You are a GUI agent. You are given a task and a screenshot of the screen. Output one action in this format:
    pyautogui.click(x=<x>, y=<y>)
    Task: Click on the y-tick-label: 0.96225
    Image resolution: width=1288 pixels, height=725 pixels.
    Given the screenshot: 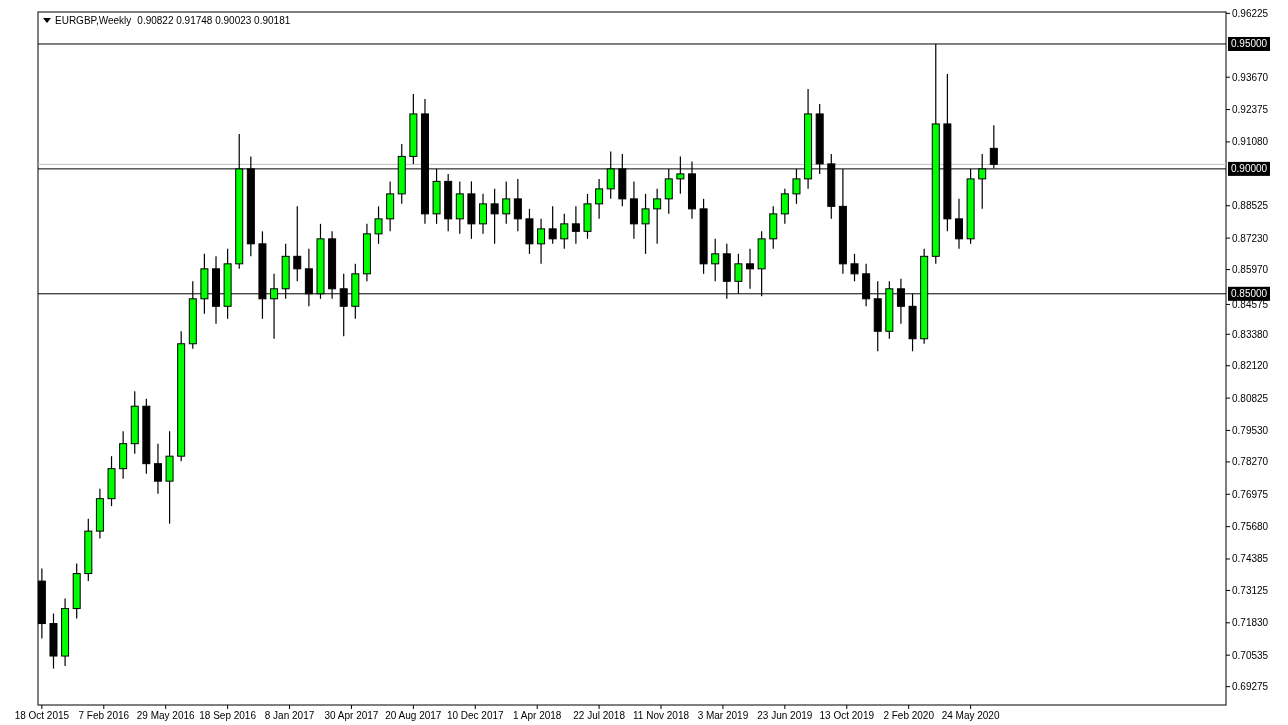 What is the action you would take?
    pyautogui.click(x=1250, y=13)
    